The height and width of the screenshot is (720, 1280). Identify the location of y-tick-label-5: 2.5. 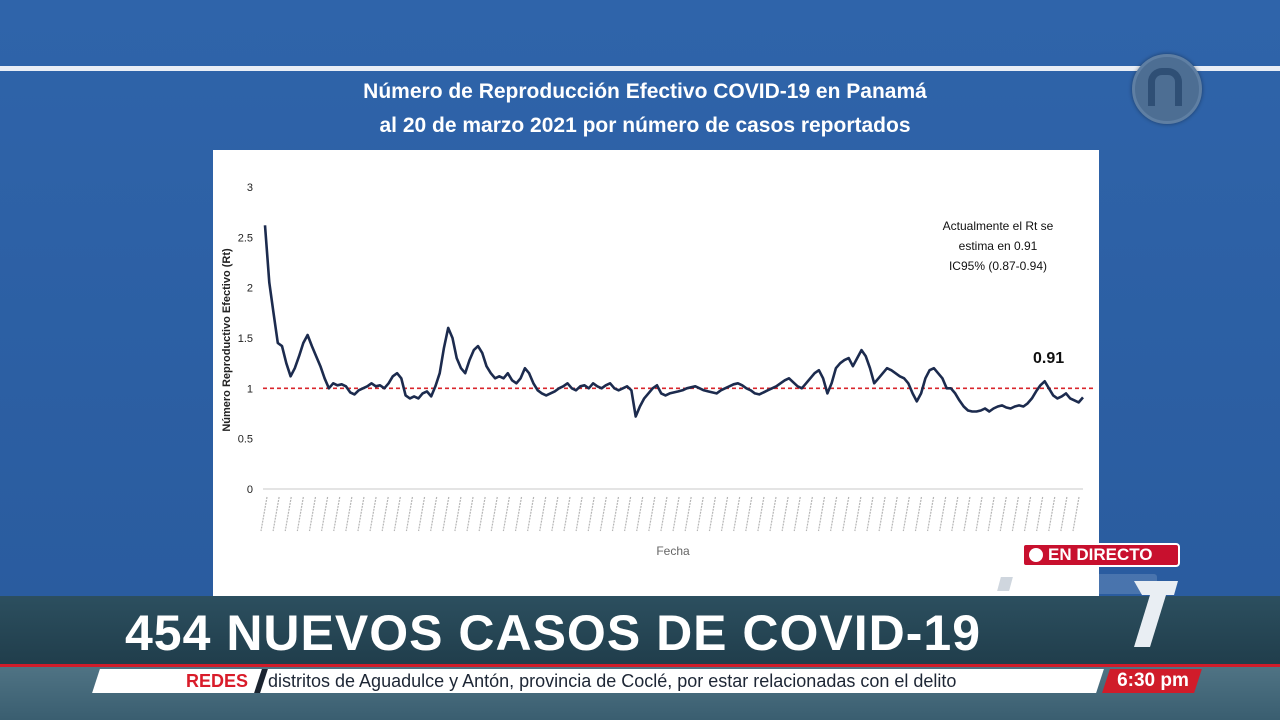
(245, 238).